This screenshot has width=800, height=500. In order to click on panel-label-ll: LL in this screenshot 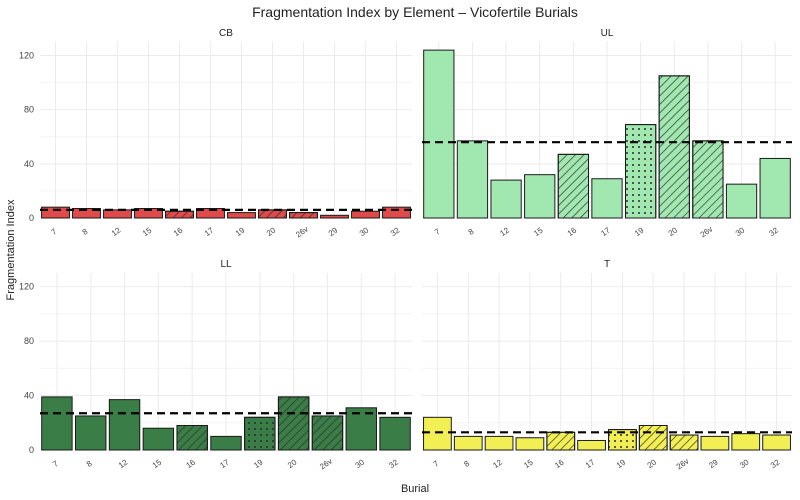, I will do `click(226, 264)`.